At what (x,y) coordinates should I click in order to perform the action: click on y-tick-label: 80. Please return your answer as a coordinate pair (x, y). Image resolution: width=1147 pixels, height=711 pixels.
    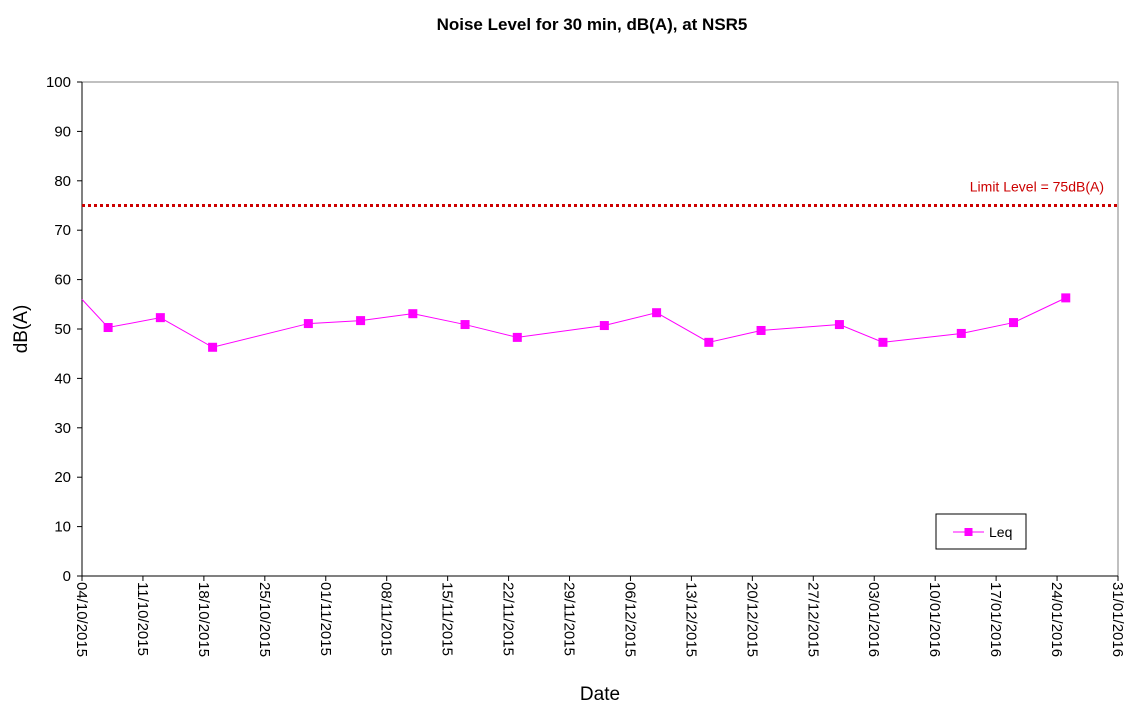
    Looking at the image, I should click on (62, 181).